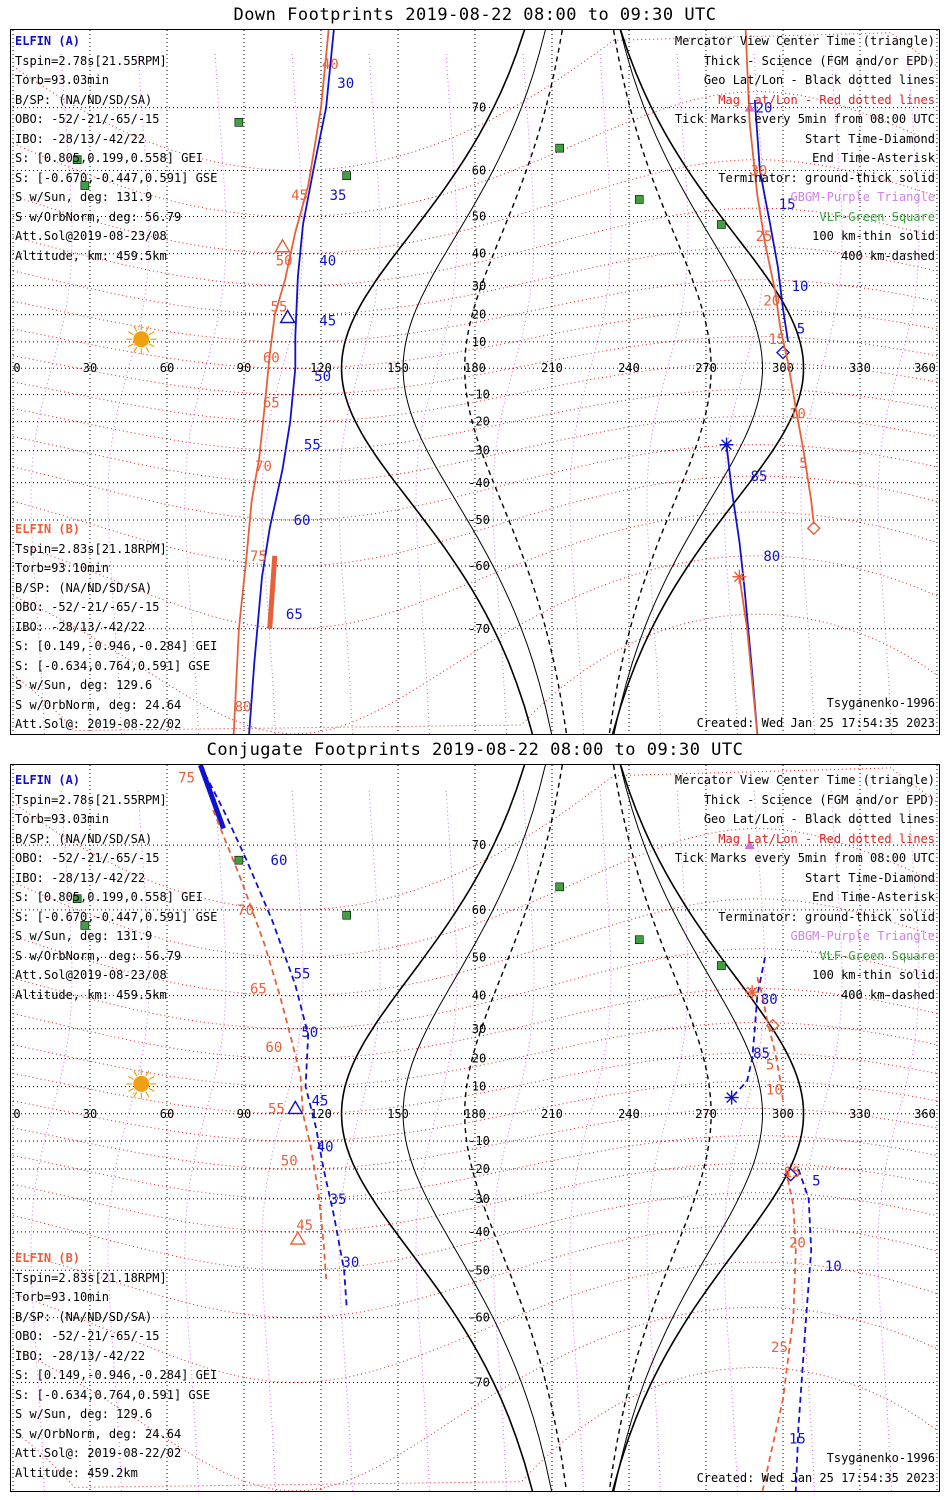  What do you see at coordinates (62, 80) in the screenshot?
I see `info-line: Torb=93.03min` at bounding box center [62, 80].